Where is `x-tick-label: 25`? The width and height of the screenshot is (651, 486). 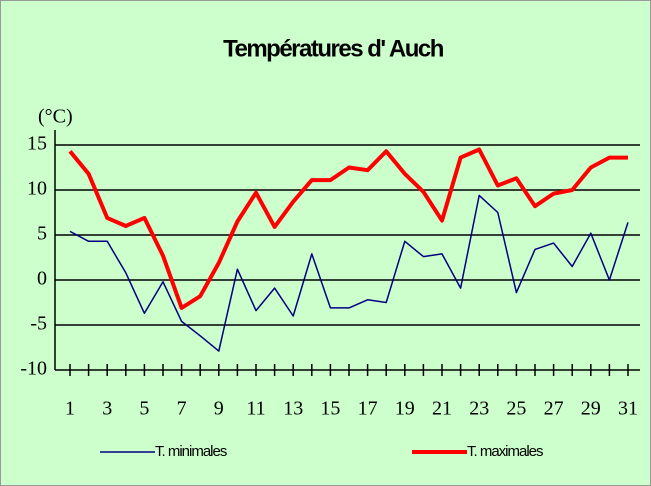 x-tick-label: 25 is located at coordinates (516, 409).